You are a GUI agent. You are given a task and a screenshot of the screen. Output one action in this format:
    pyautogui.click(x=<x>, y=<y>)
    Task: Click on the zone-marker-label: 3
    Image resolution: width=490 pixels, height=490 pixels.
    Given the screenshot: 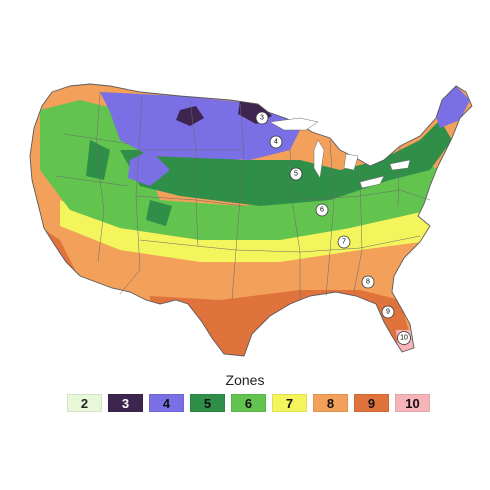 What is the action you would take?
    pyautogui.click(x=262, y=118)
    